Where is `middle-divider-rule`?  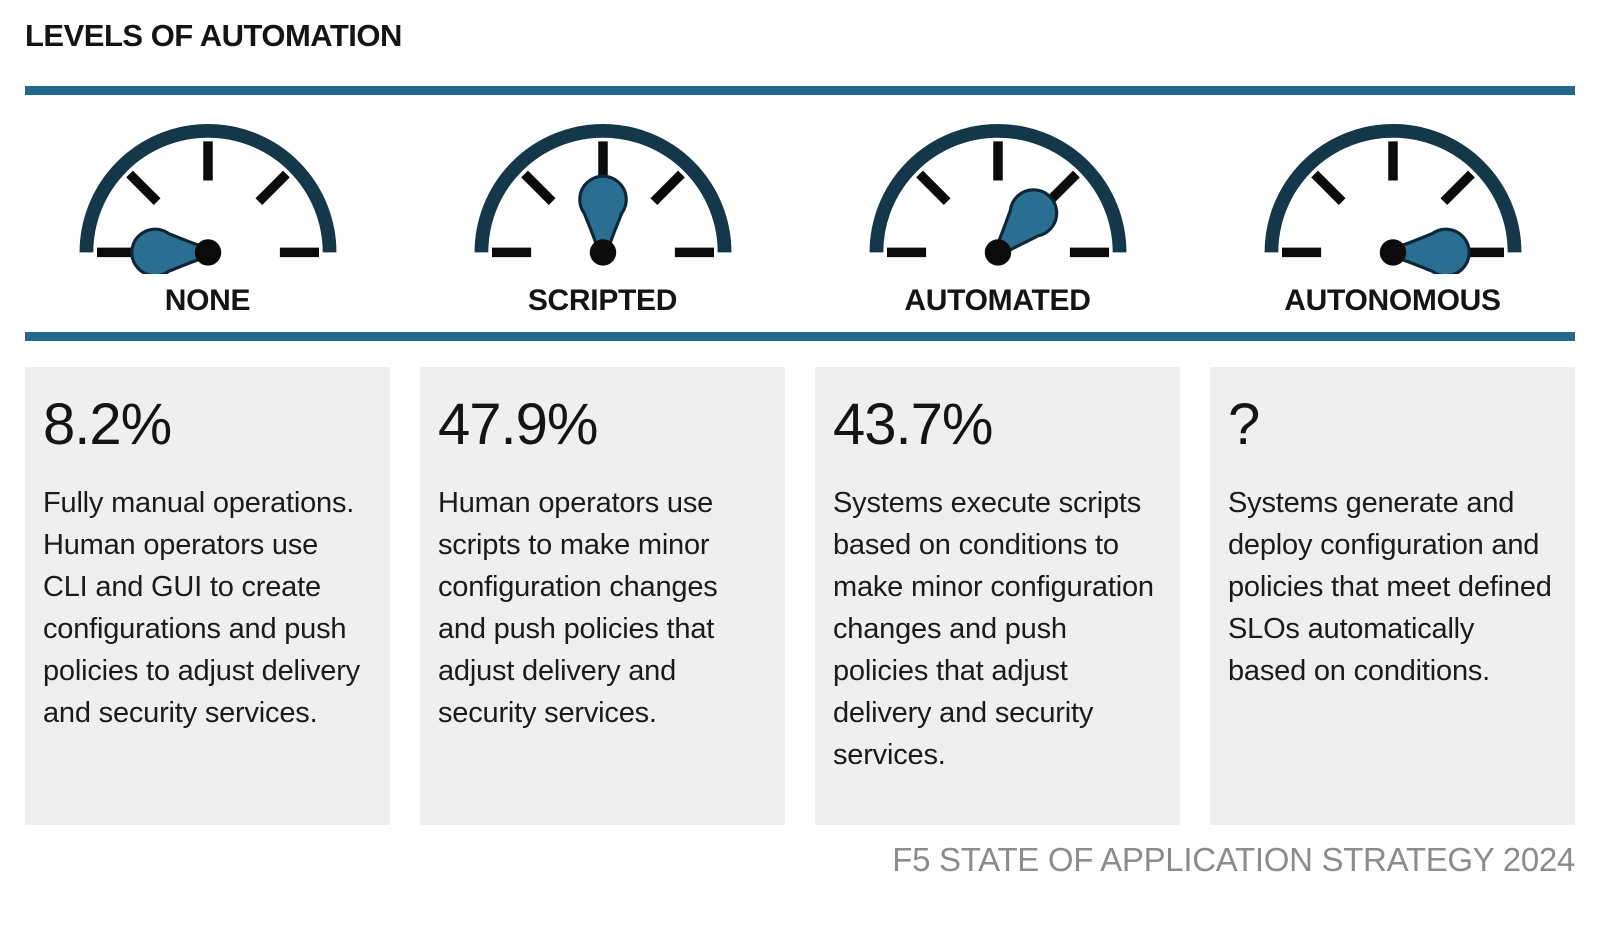 middle-divider-rule is located at coordinates (800, 336).